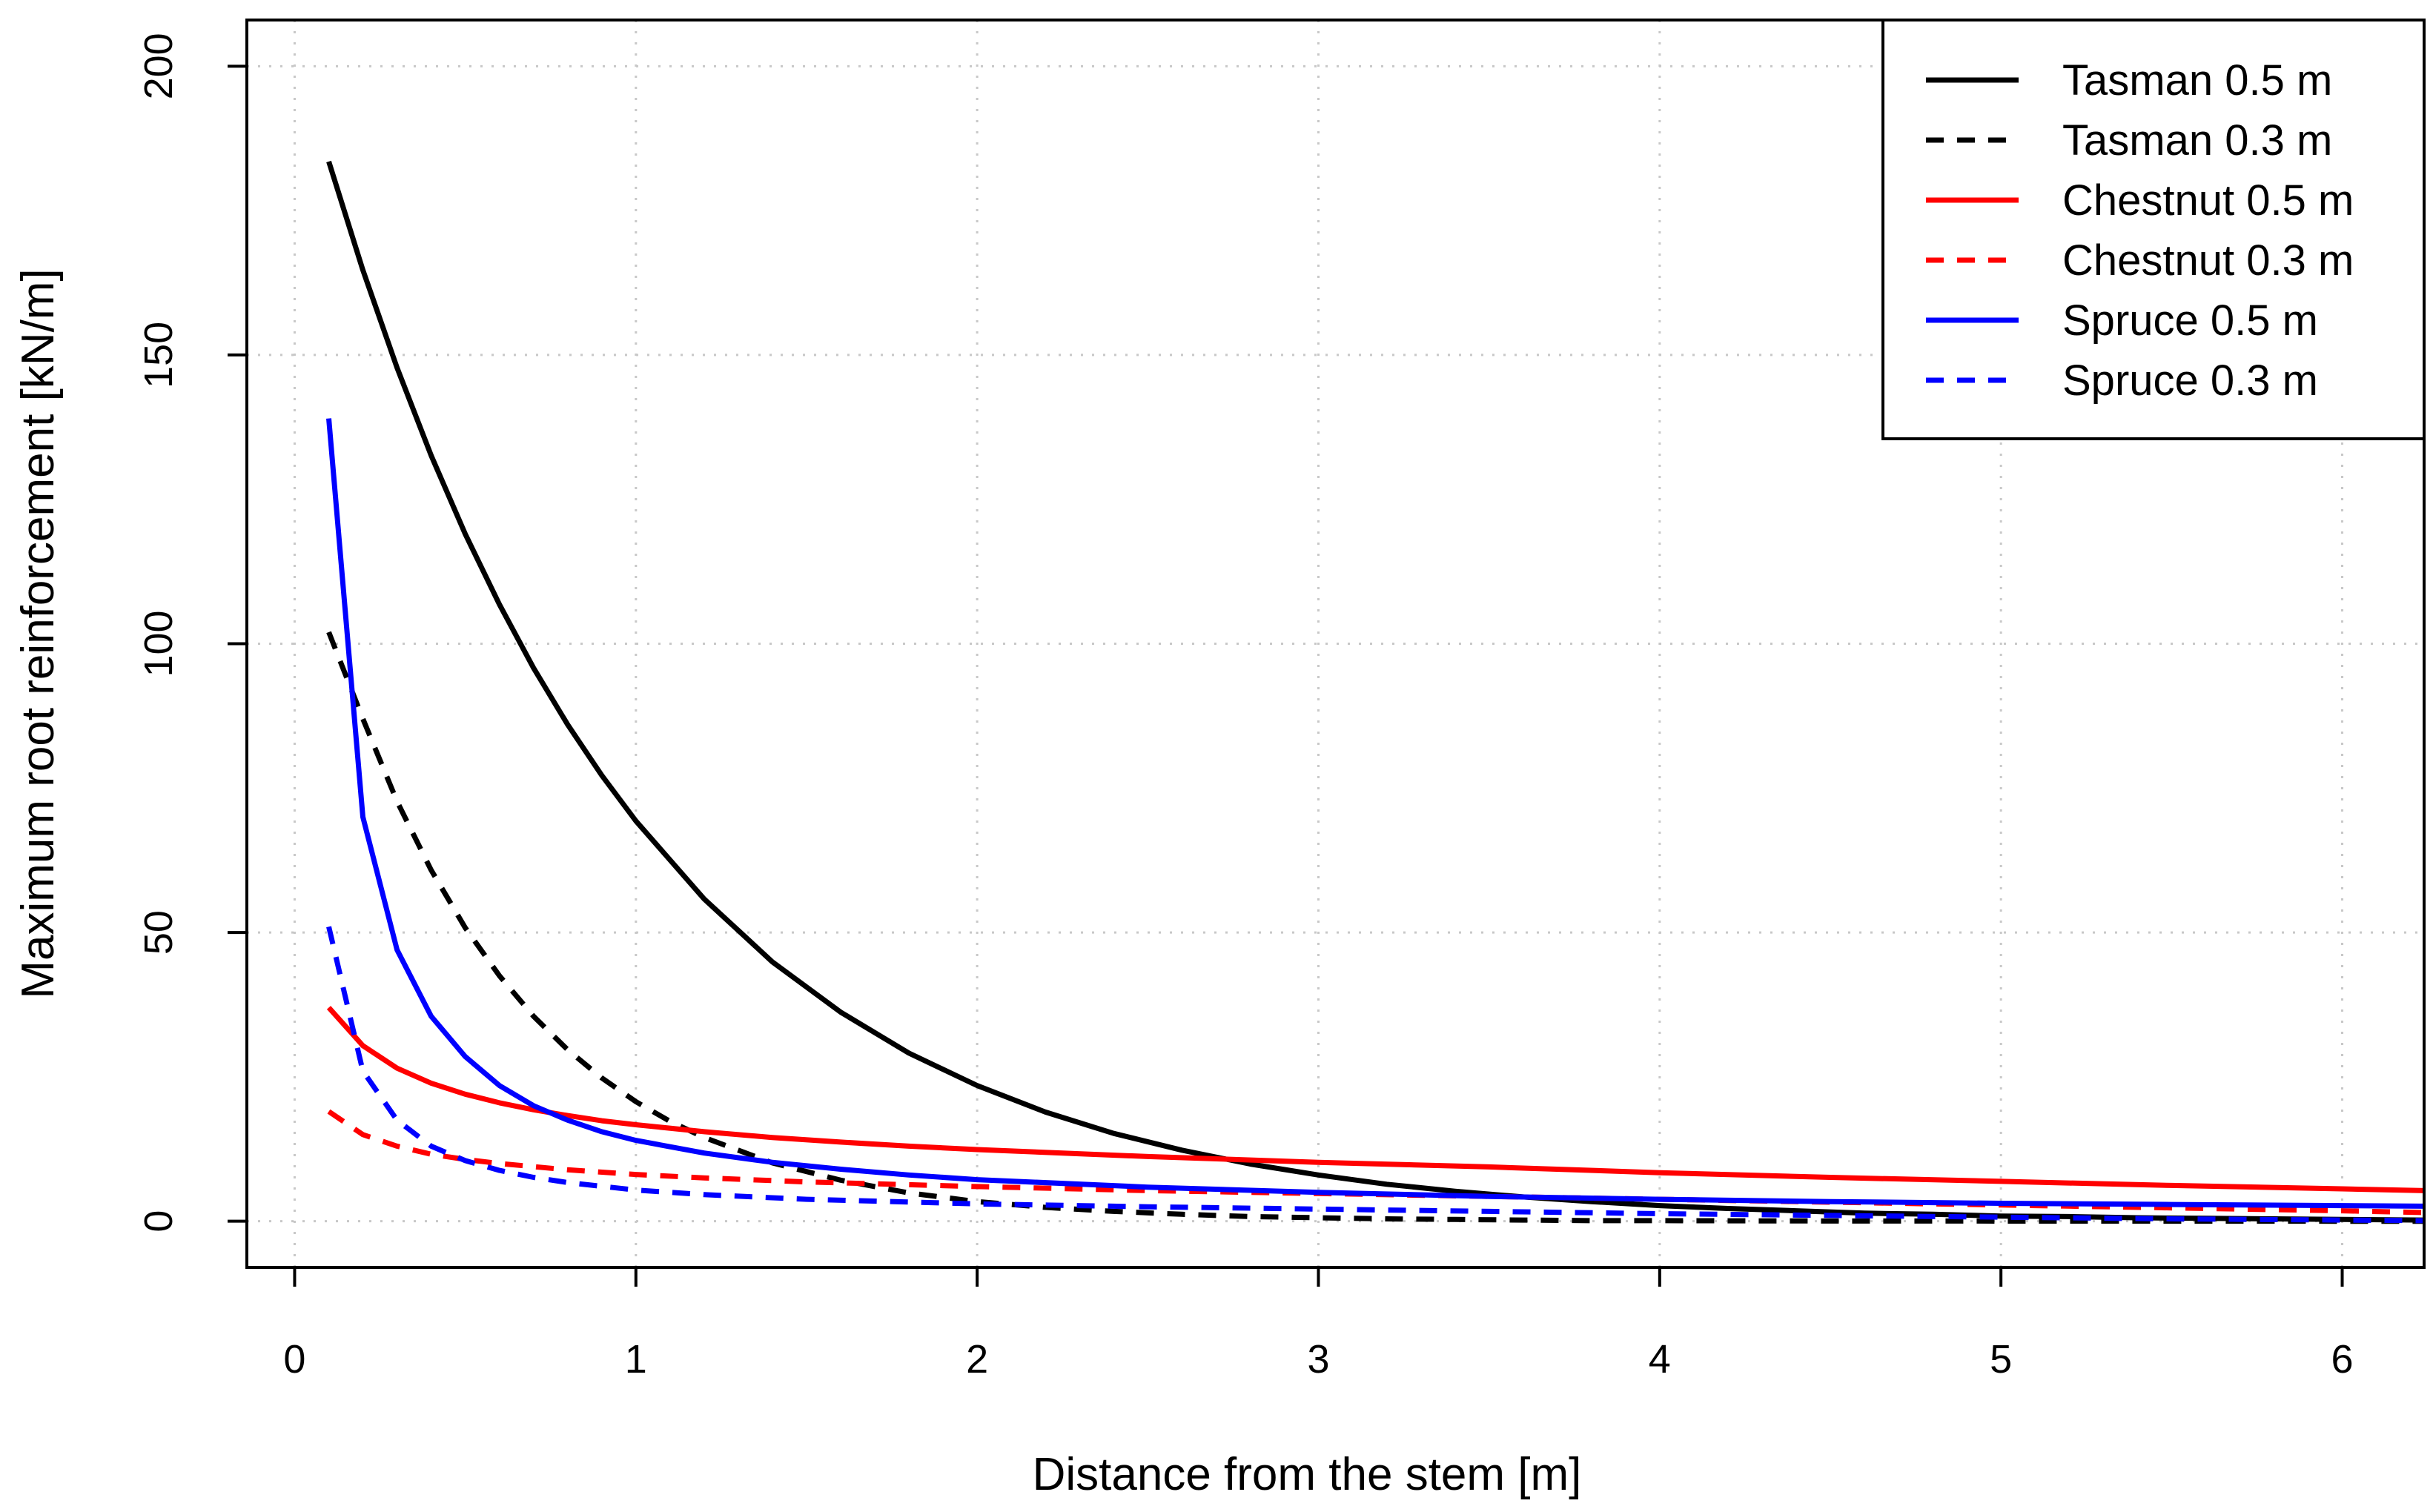 This screenshot has height=1512, width=2433. Describe the element at coordinates (158, 644) in the screenshot. I see `y-tick-label: 100` at that location.